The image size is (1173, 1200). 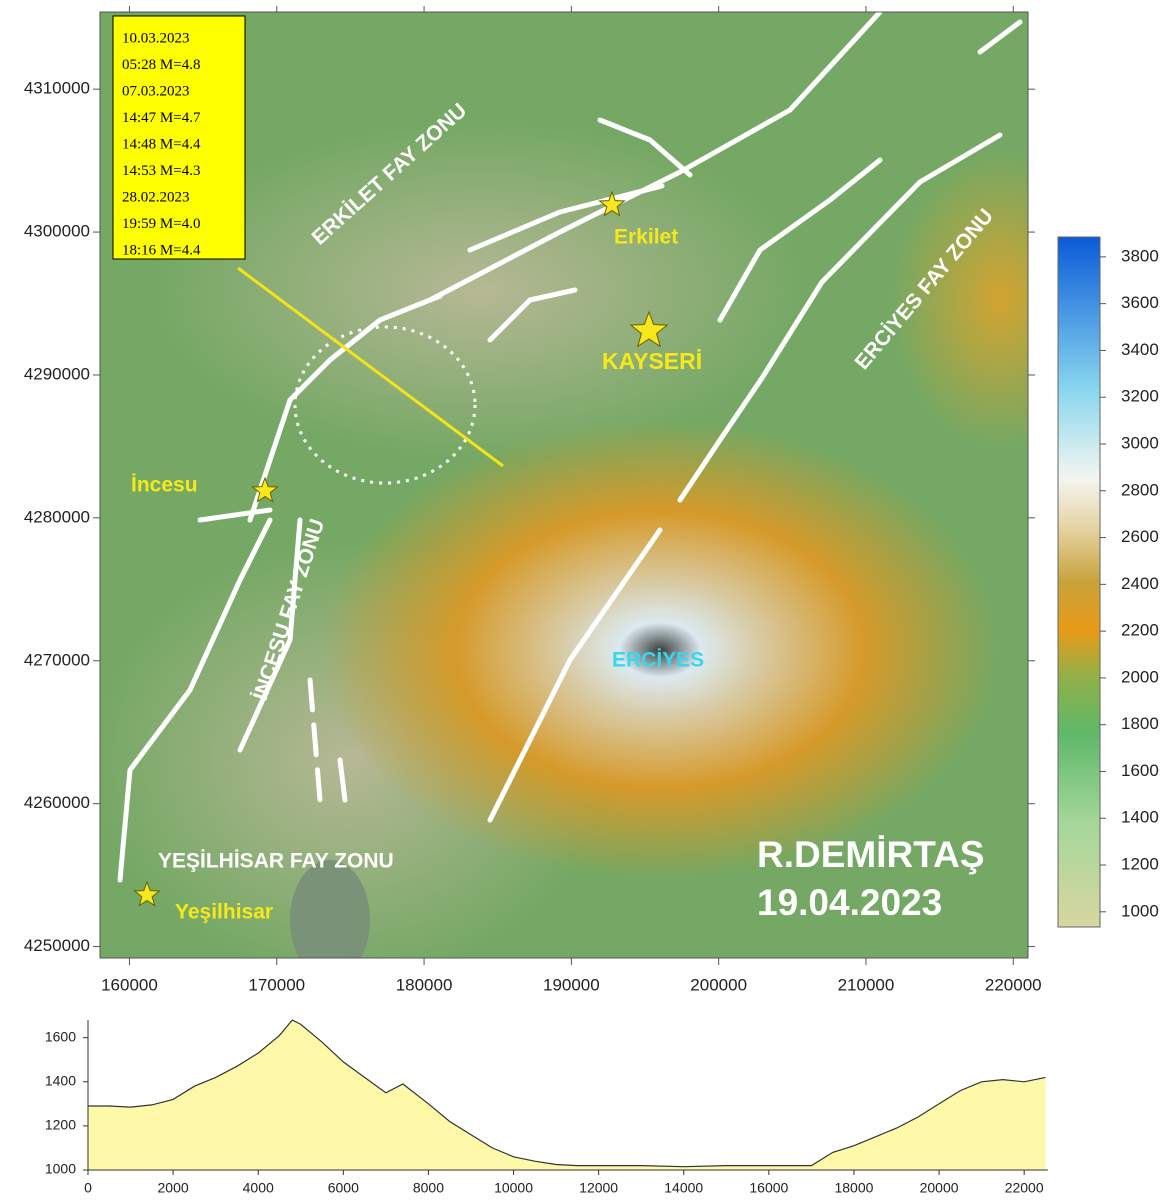 I want to click on colorbar-tick-label: 2800, so click(x=1140, y=489).